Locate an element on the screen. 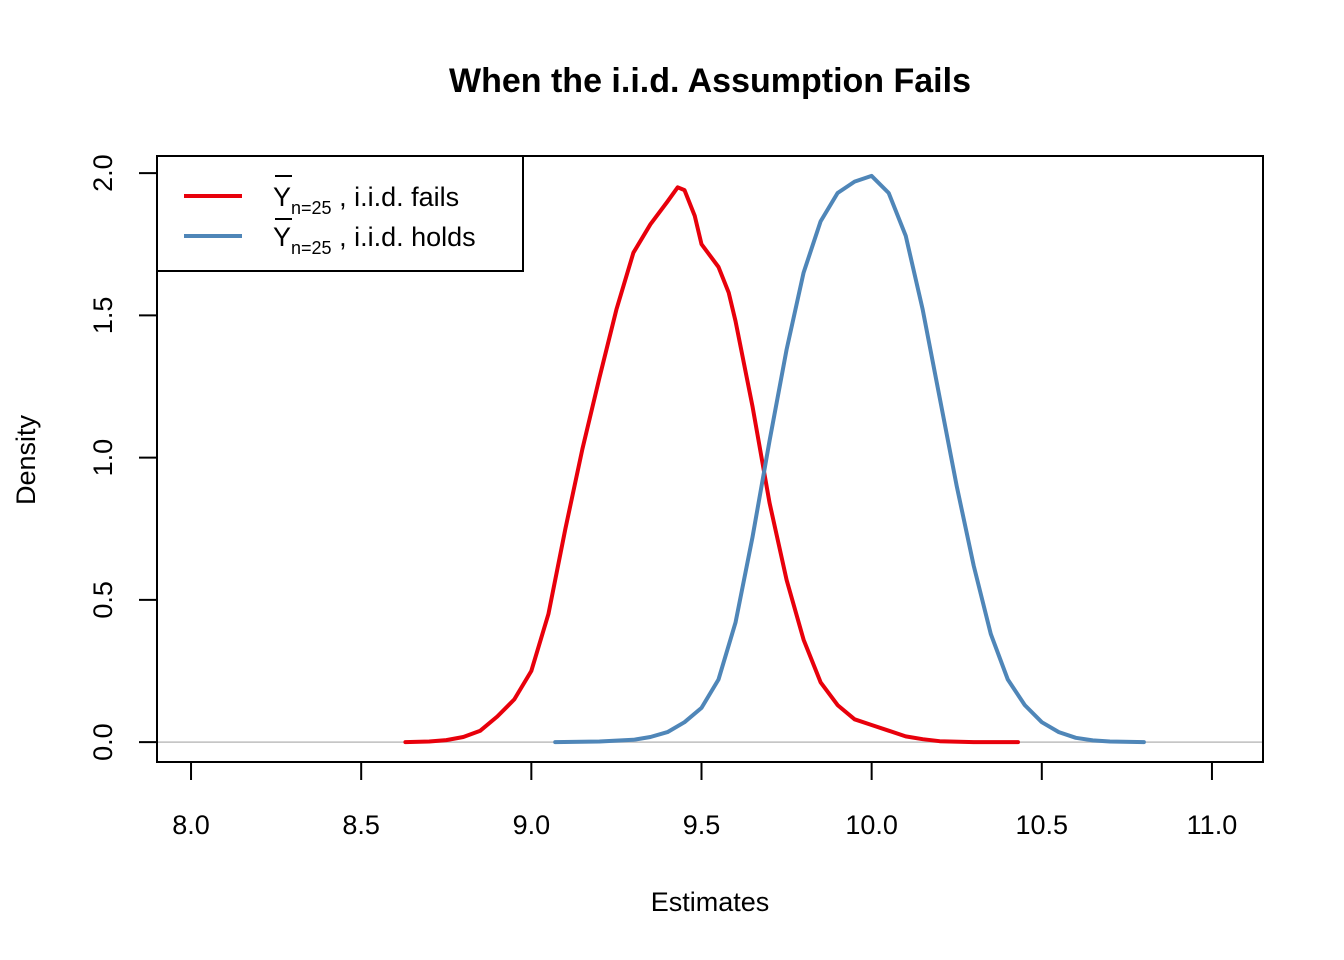  y-tick-label: 2.0 is located at coordinates (103, 173).